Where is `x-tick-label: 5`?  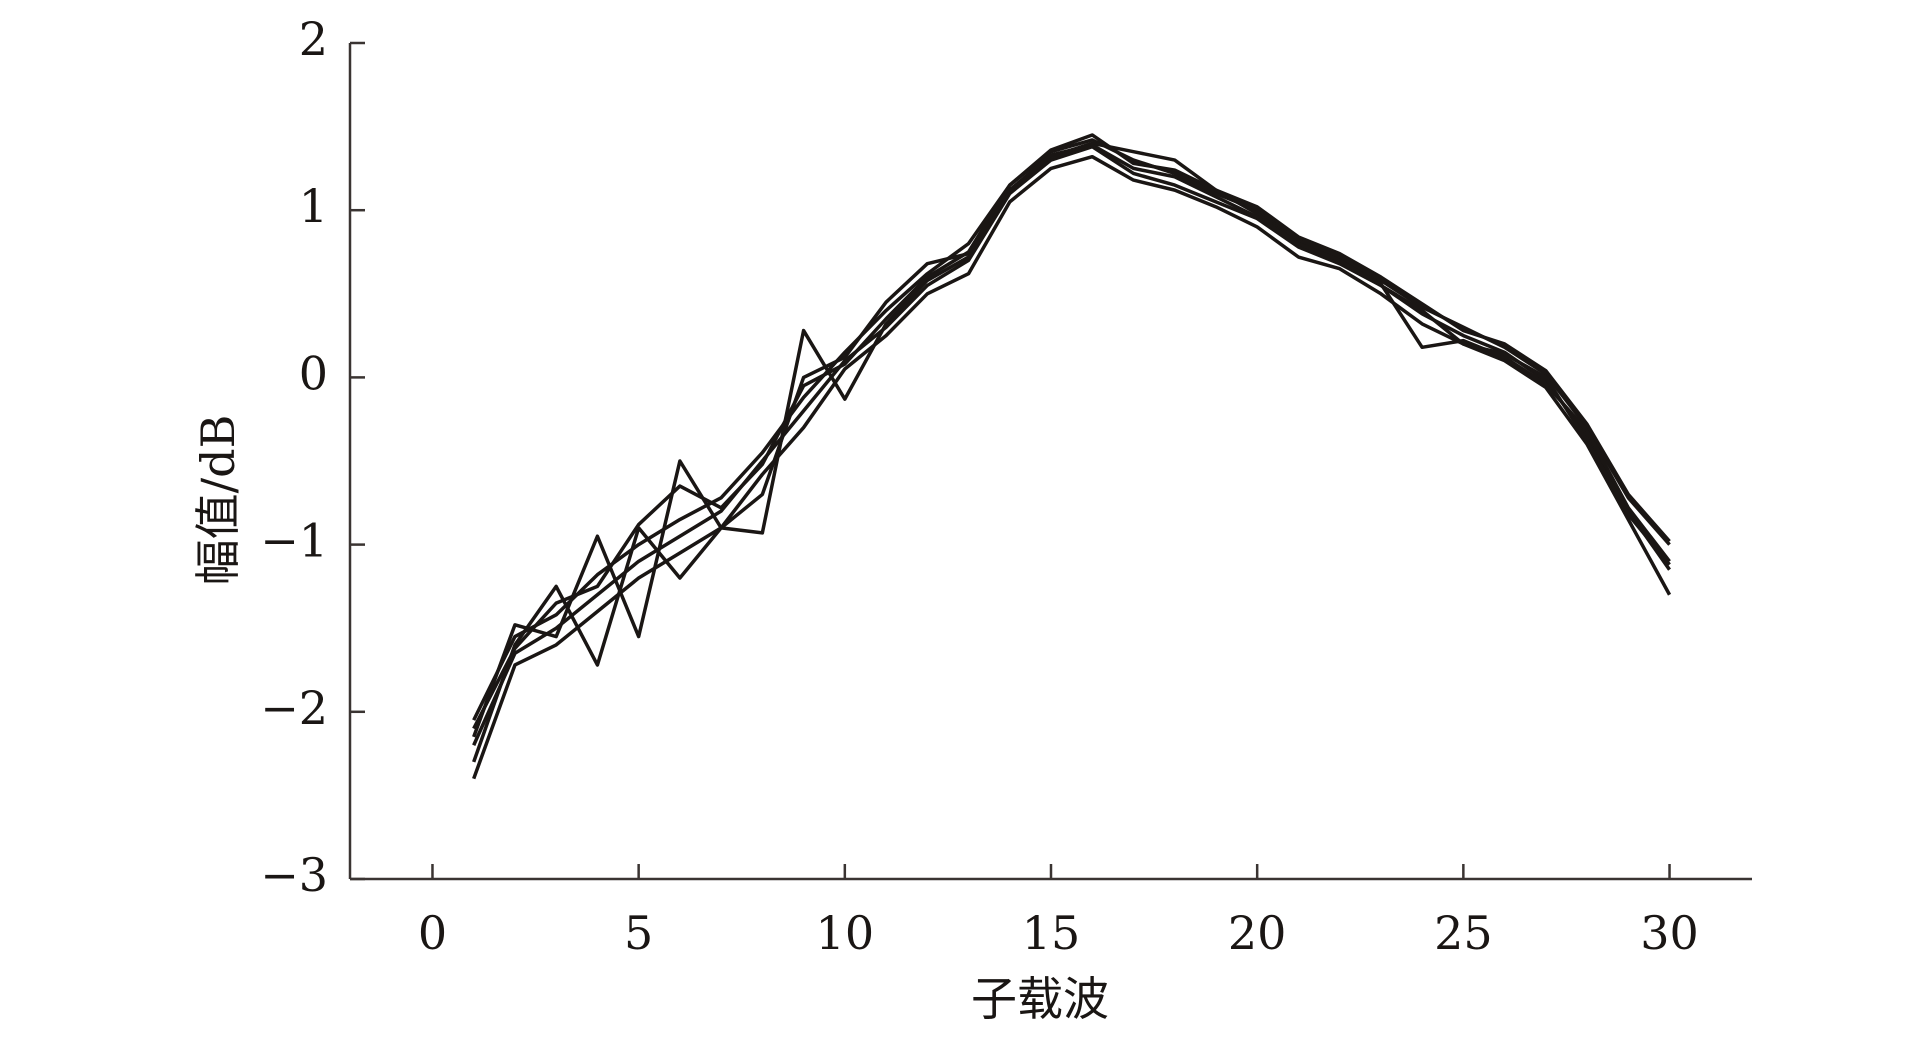 x-tick-label: 5 is located at coordinates (638, 933).